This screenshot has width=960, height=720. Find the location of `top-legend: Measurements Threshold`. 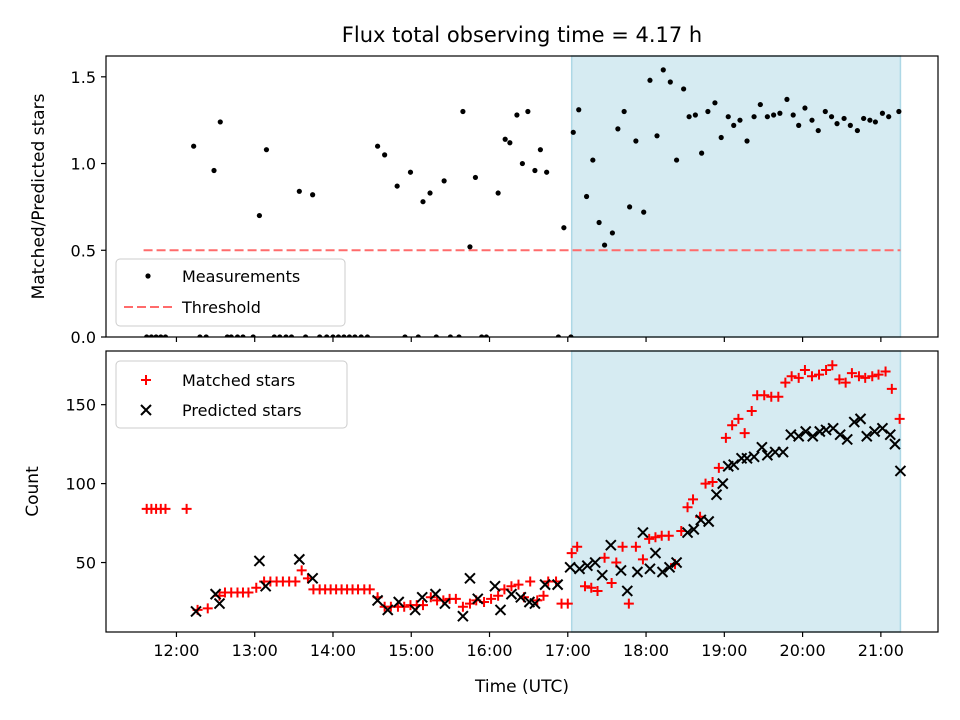

top-legend: Measurements Threshold is located at coordinates (230, 292).